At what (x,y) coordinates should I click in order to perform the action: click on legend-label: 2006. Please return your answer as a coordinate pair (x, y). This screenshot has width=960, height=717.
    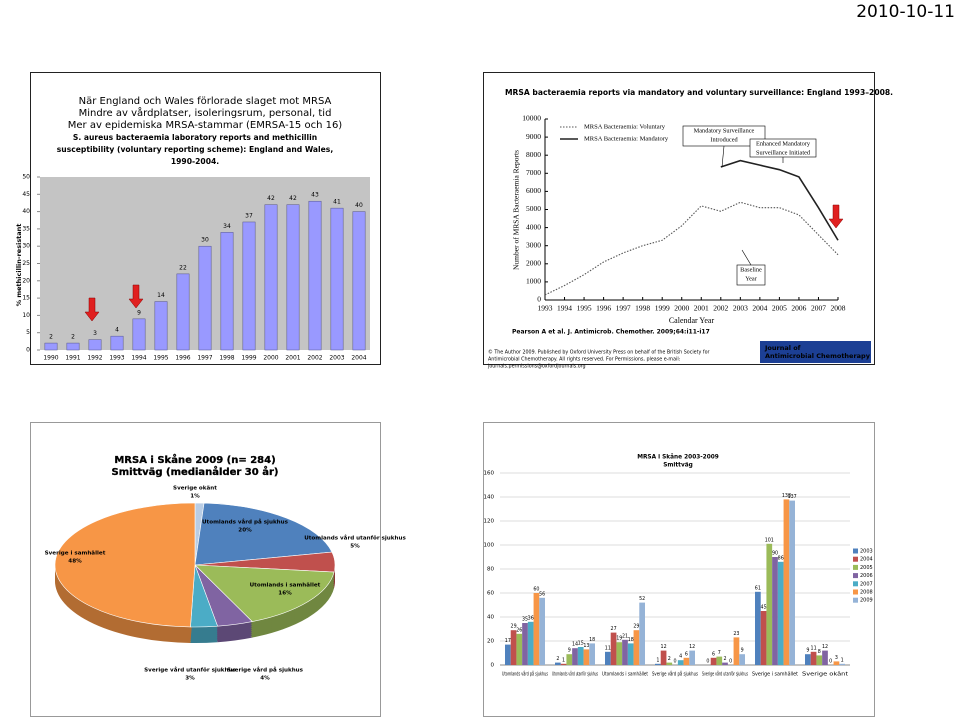
    Looking at the image, I should click on (866, 576).